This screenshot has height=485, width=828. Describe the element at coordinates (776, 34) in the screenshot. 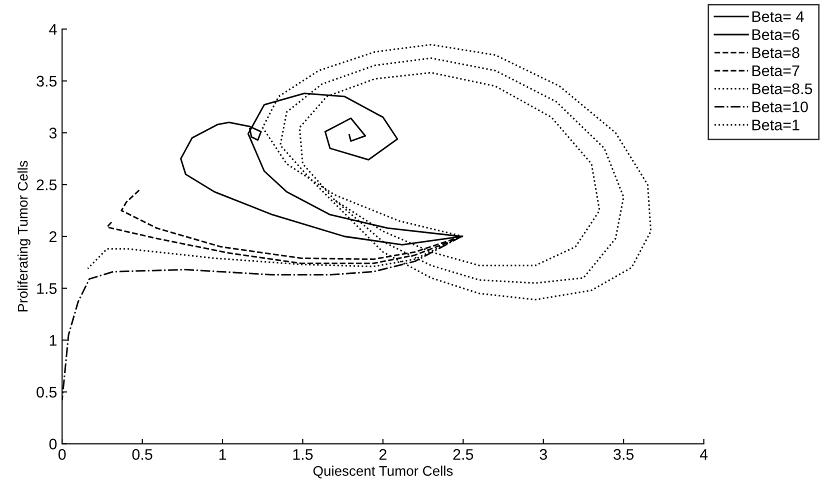

I see `legend-label: Beta=6` at that location.